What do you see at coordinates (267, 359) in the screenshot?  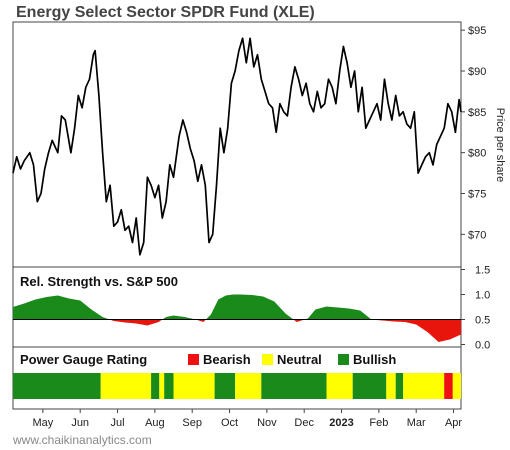 I see `legend-swatch-neutral` at bounding box center [267, 359].